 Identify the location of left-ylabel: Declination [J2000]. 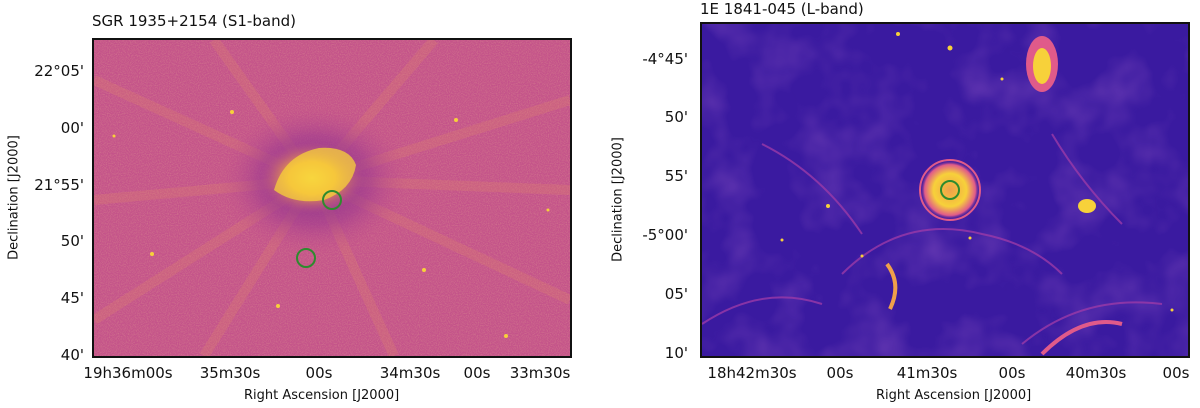
(14, 197).